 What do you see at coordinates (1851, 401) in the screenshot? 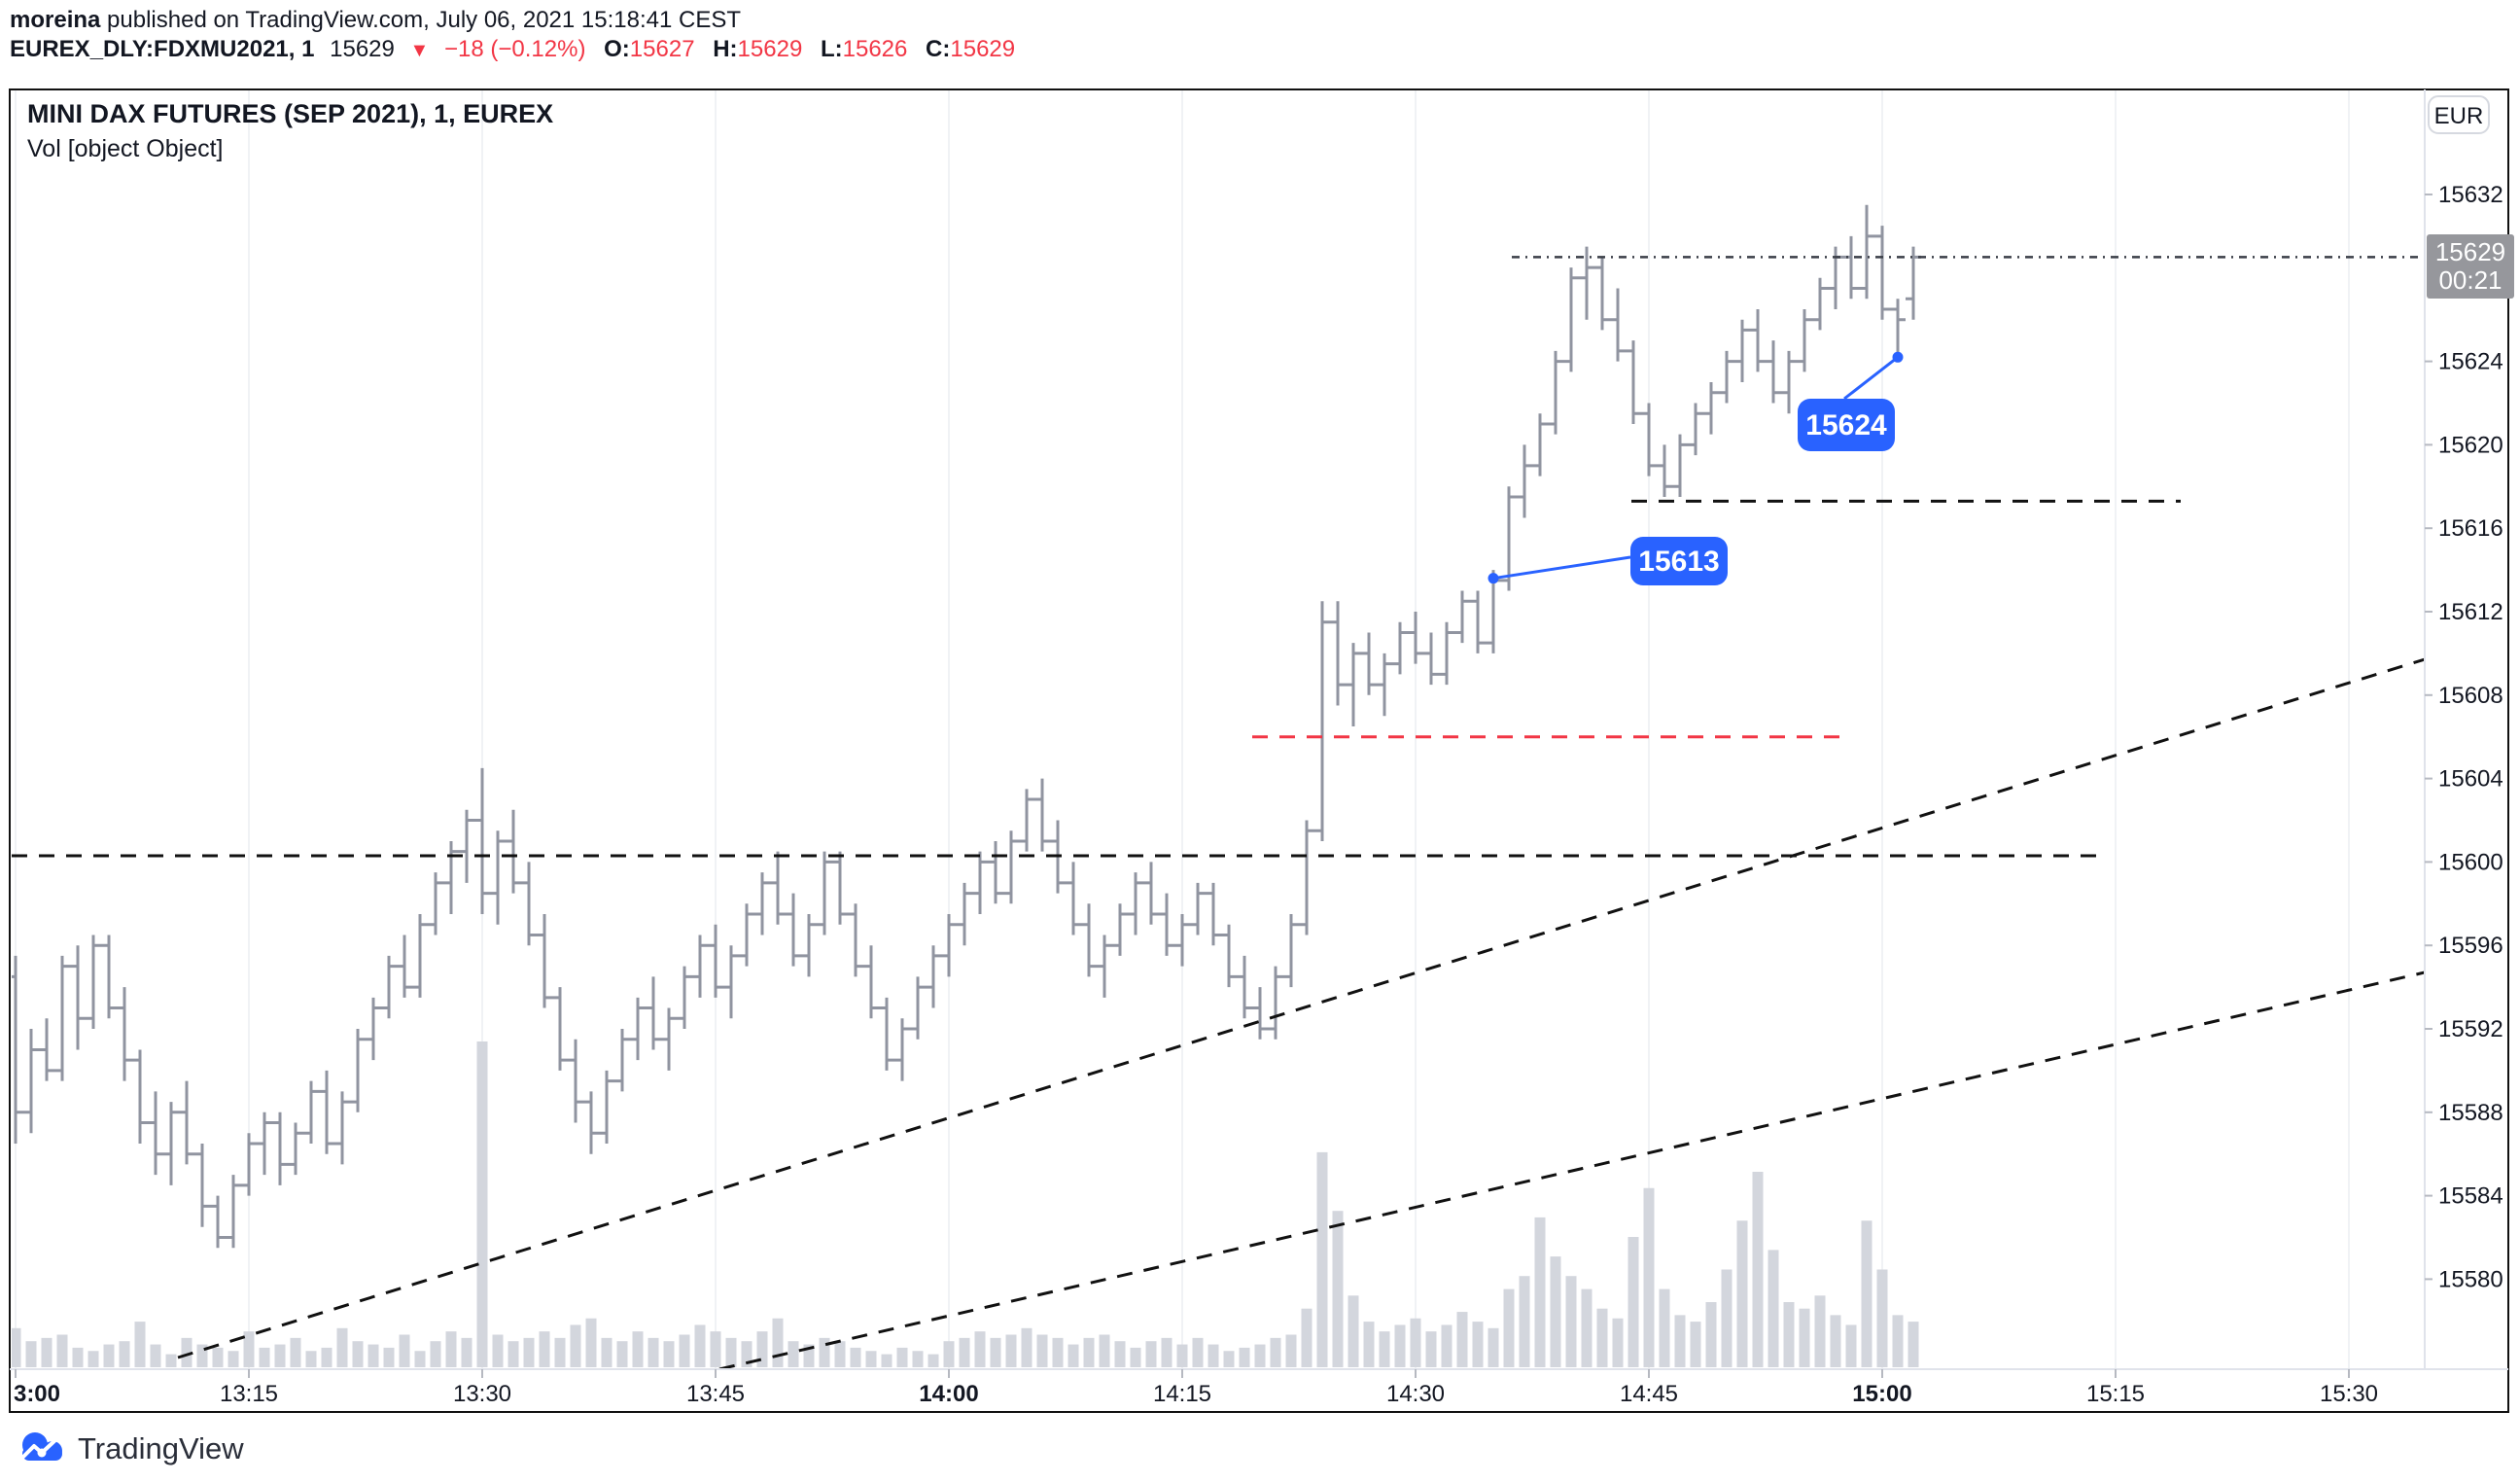
I see `price-callout-15624: 15624` at bounding box center [1851, 401].